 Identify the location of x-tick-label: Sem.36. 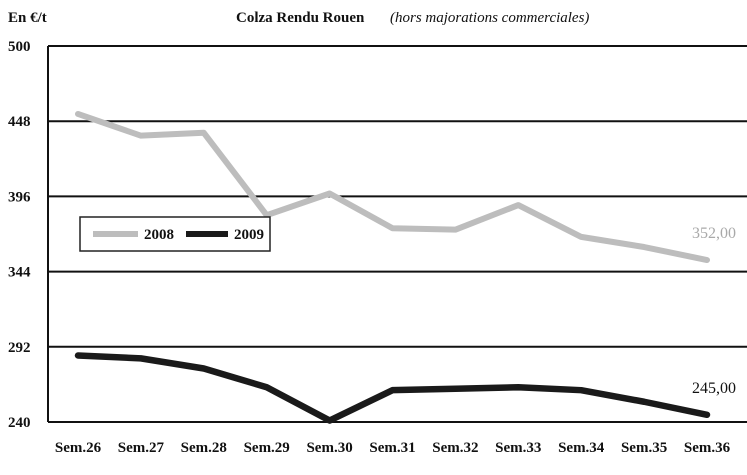
(707, 448).